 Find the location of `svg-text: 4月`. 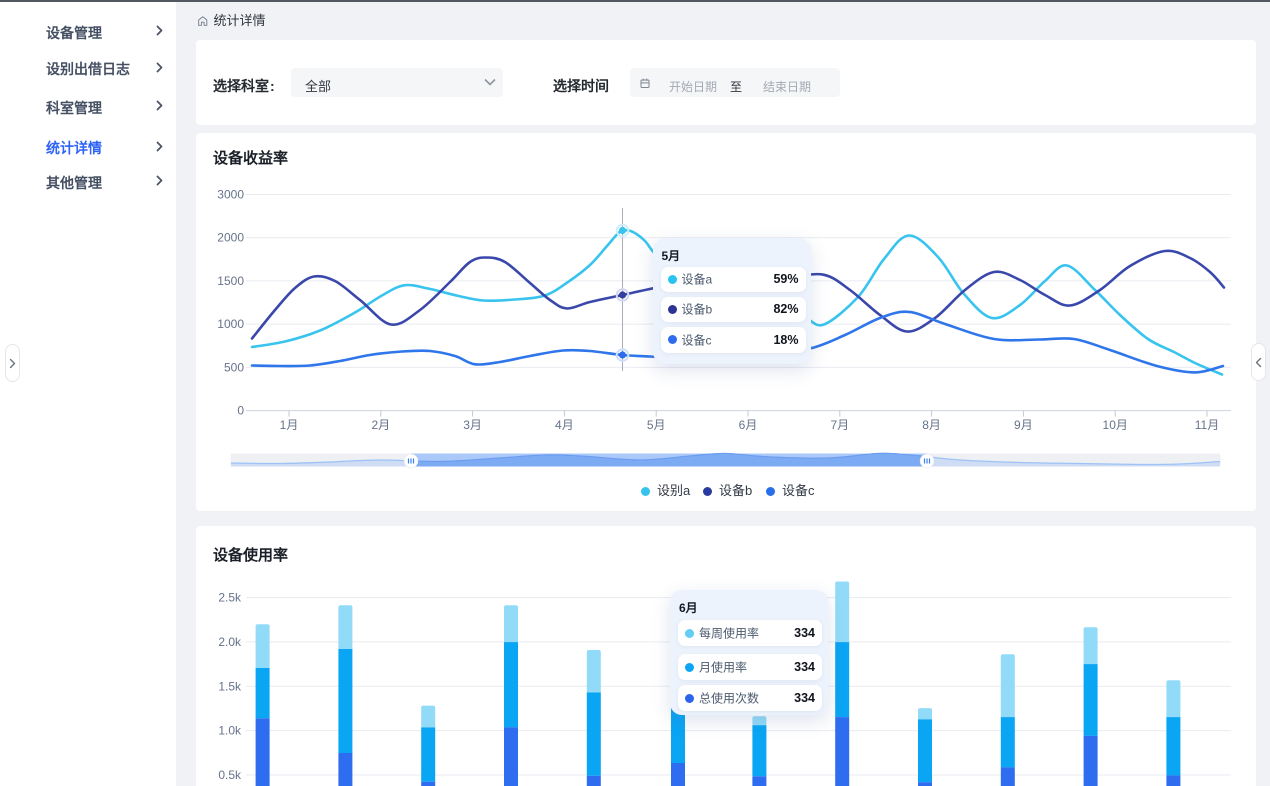

svg-text: 4月 is located at coordinates (564, 425).